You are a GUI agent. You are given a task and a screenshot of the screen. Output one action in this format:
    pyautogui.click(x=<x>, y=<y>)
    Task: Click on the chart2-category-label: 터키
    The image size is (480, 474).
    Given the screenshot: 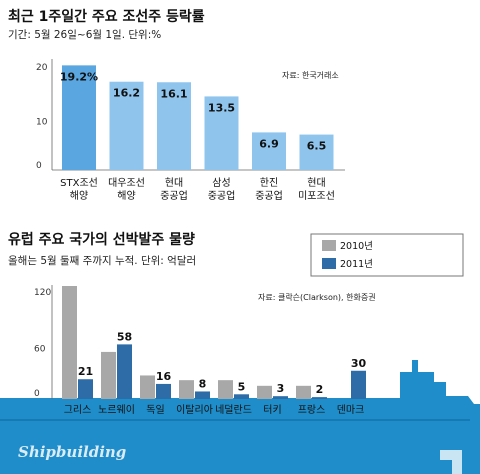 What is the action you would take?
    pyautogui.click(x=272, y=410)
    